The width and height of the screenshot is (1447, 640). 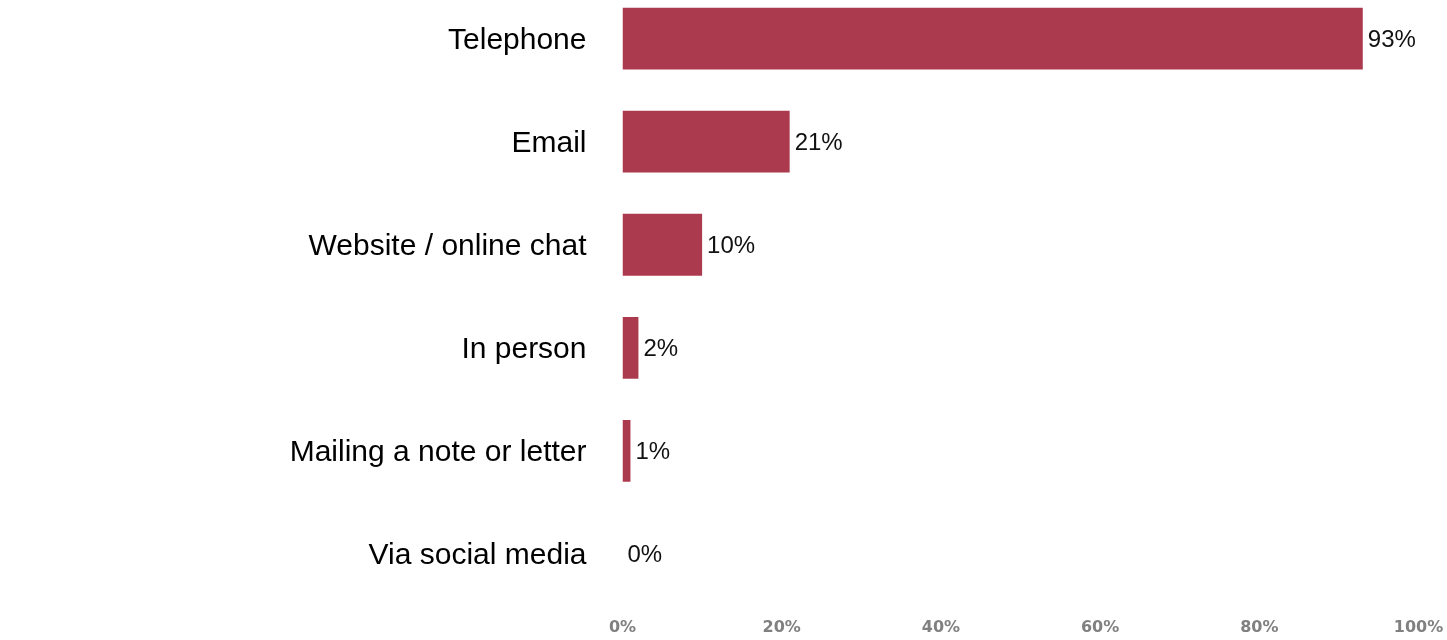 What do you see at coordinates (448, 245) in the screenshot?
I see `y-tick-label: Website / online chat` at bounding box center [448, 245].